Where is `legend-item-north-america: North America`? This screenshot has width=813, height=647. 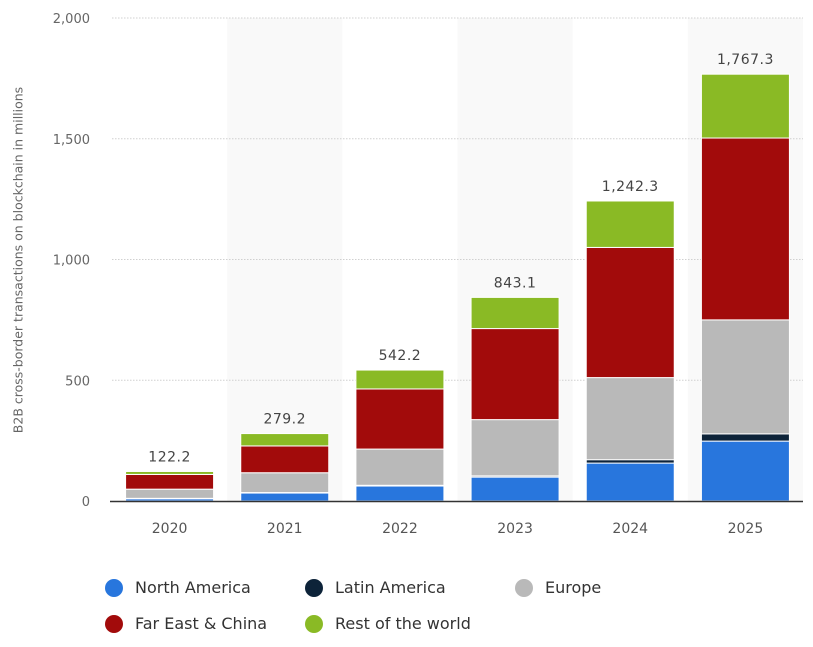
legend-item-north-america: North America is located at coordinates (178, 587).